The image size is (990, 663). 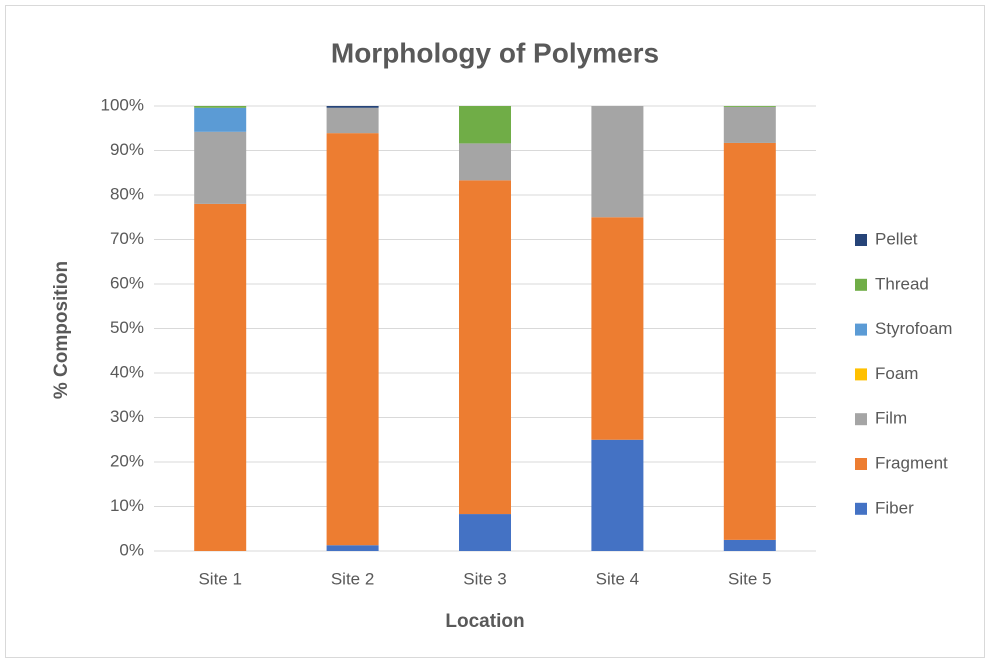 I want to click on y-tick-label: 90%, so click(x=127, y=149).